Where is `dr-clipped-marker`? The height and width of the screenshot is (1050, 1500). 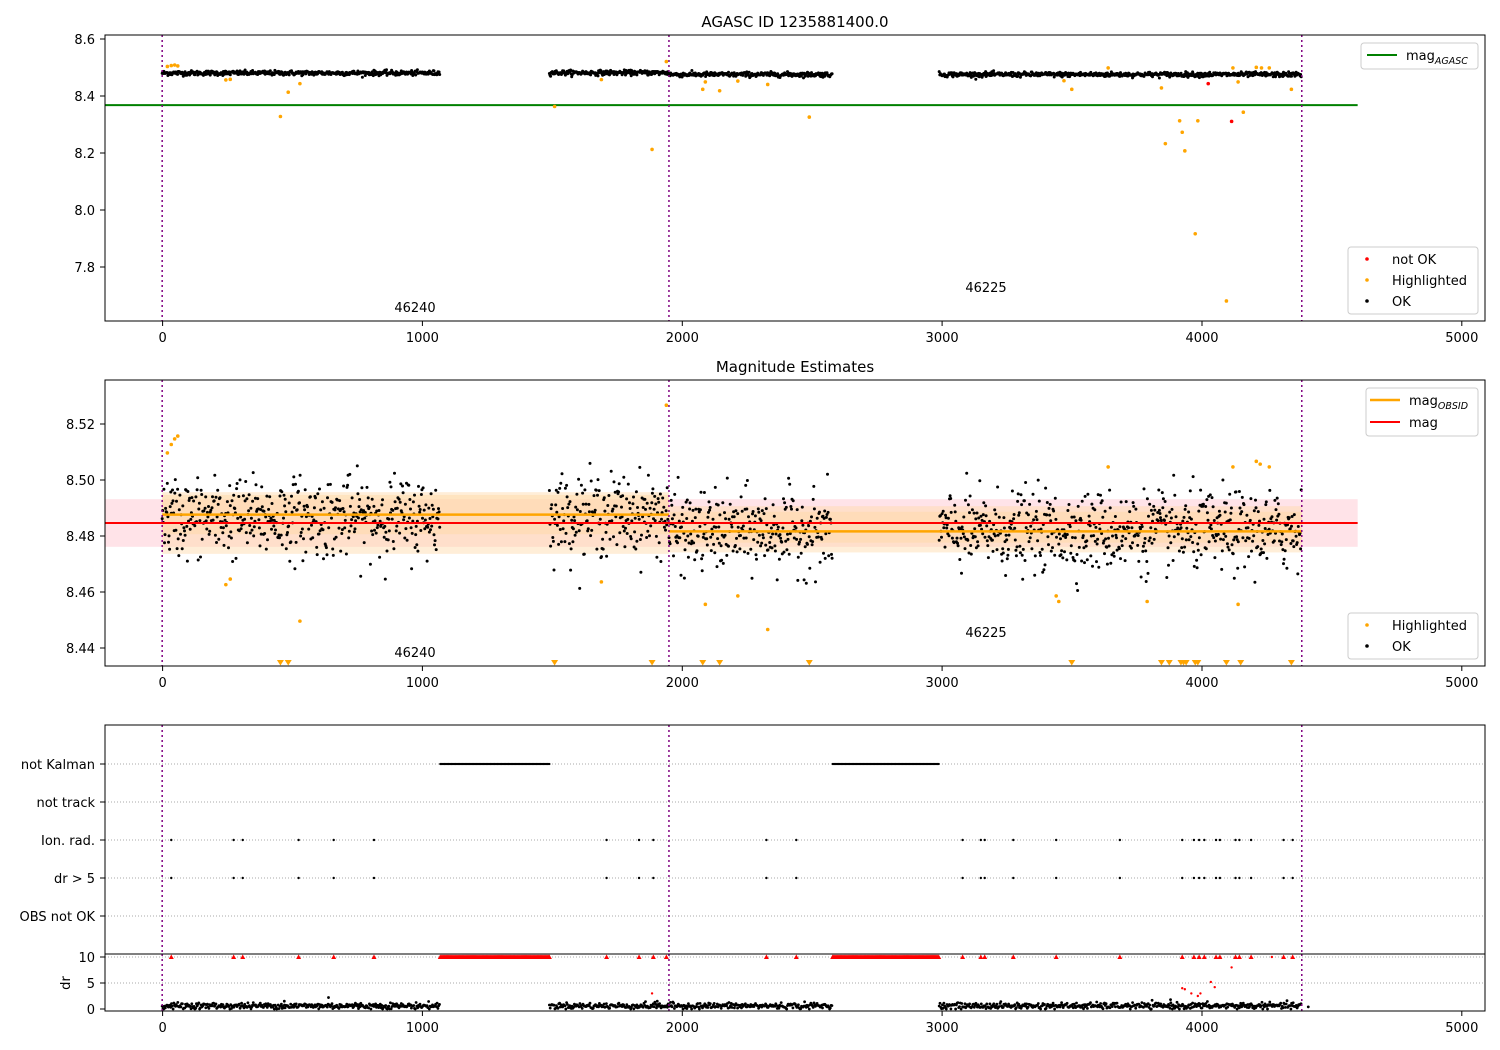 dr-clipped-marker is located at coordinates (243, 956).